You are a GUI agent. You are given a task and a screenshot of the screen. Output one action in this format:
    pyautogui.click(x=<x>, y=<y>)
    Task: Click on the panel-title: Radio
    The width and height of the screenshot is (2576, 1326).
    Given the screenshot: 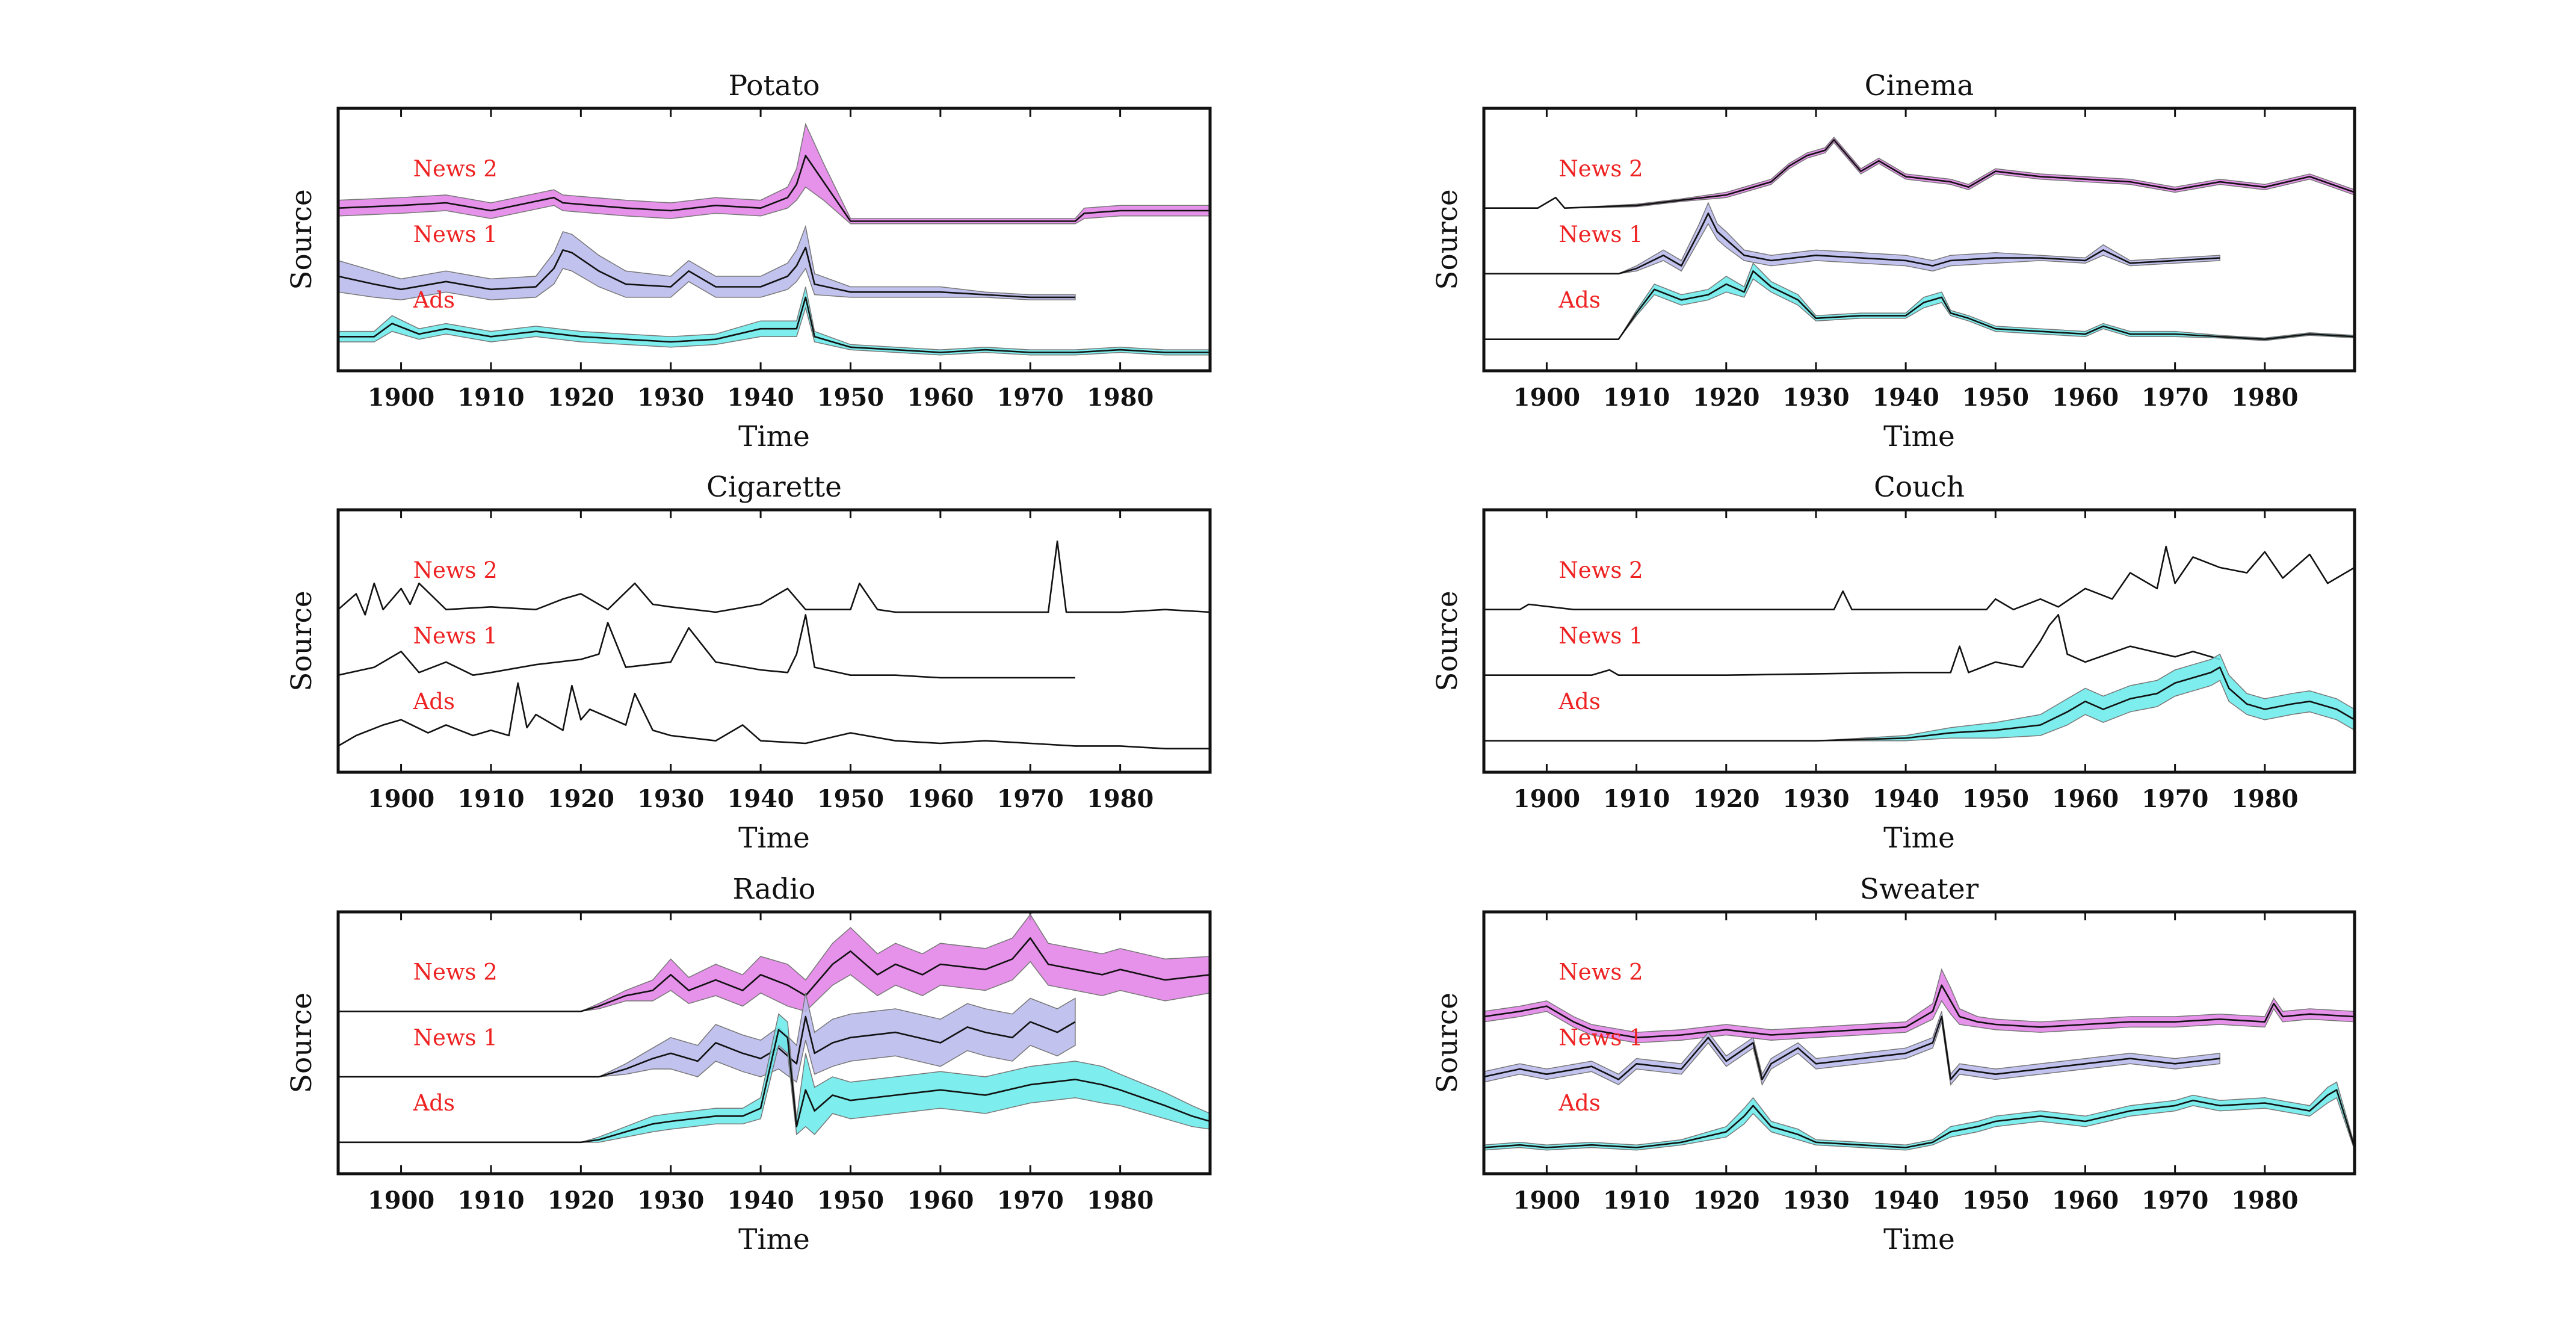 What is the action you would take?
    pyautogui.click(x=774, y=889)
    